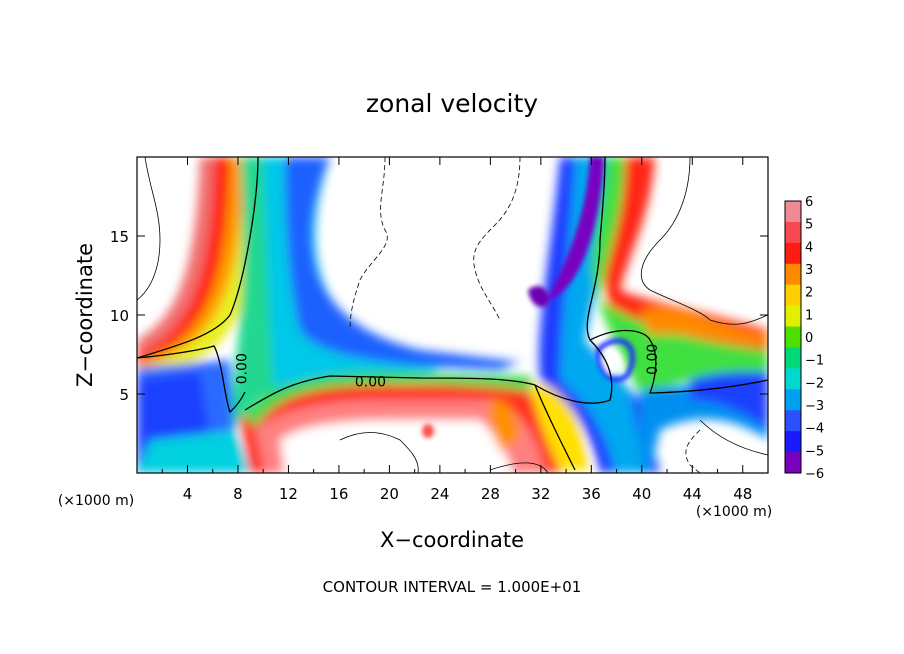  Describe the element at coordinates (814, 451) in the screenshot. I see `colorbar-tick-label: −5` at that location.